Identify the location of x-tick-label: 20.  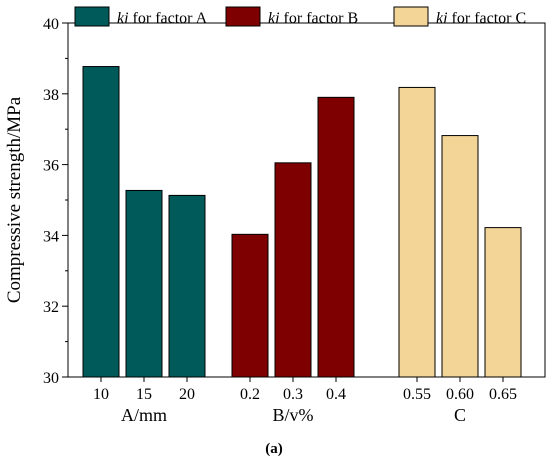
(187, 394).